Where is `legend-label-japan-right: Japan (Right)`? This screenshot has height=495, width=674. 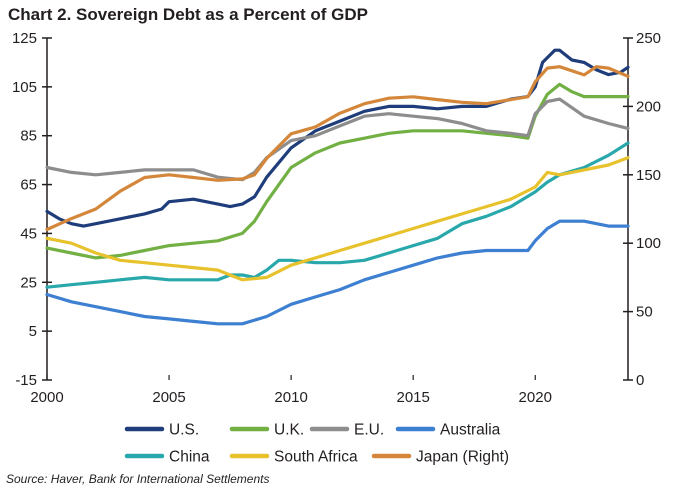
legend-label-japan-right: Japan (Right) is located at coordinates (462, 457).